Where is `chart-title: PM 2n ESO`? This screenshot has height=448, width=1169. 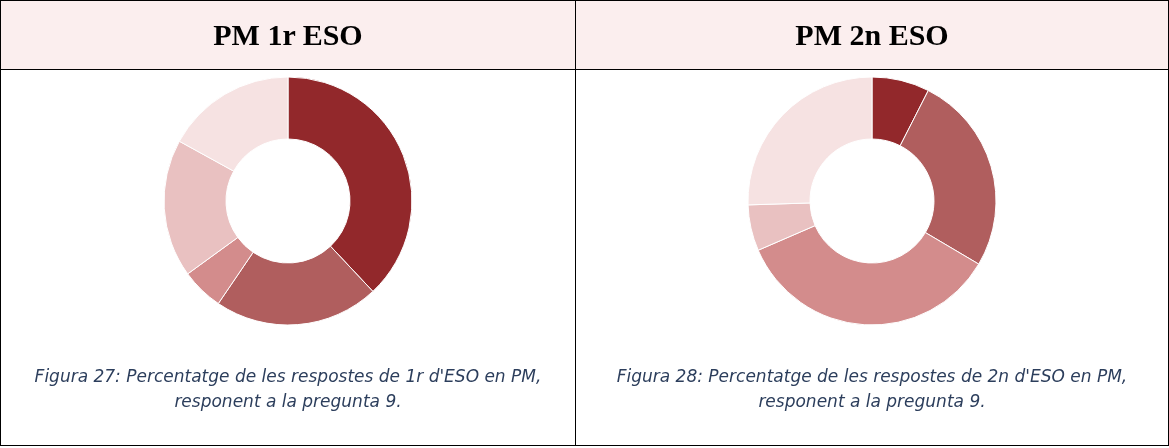 chart-title: PM 2n ESO is located at coordinates (872, 35).